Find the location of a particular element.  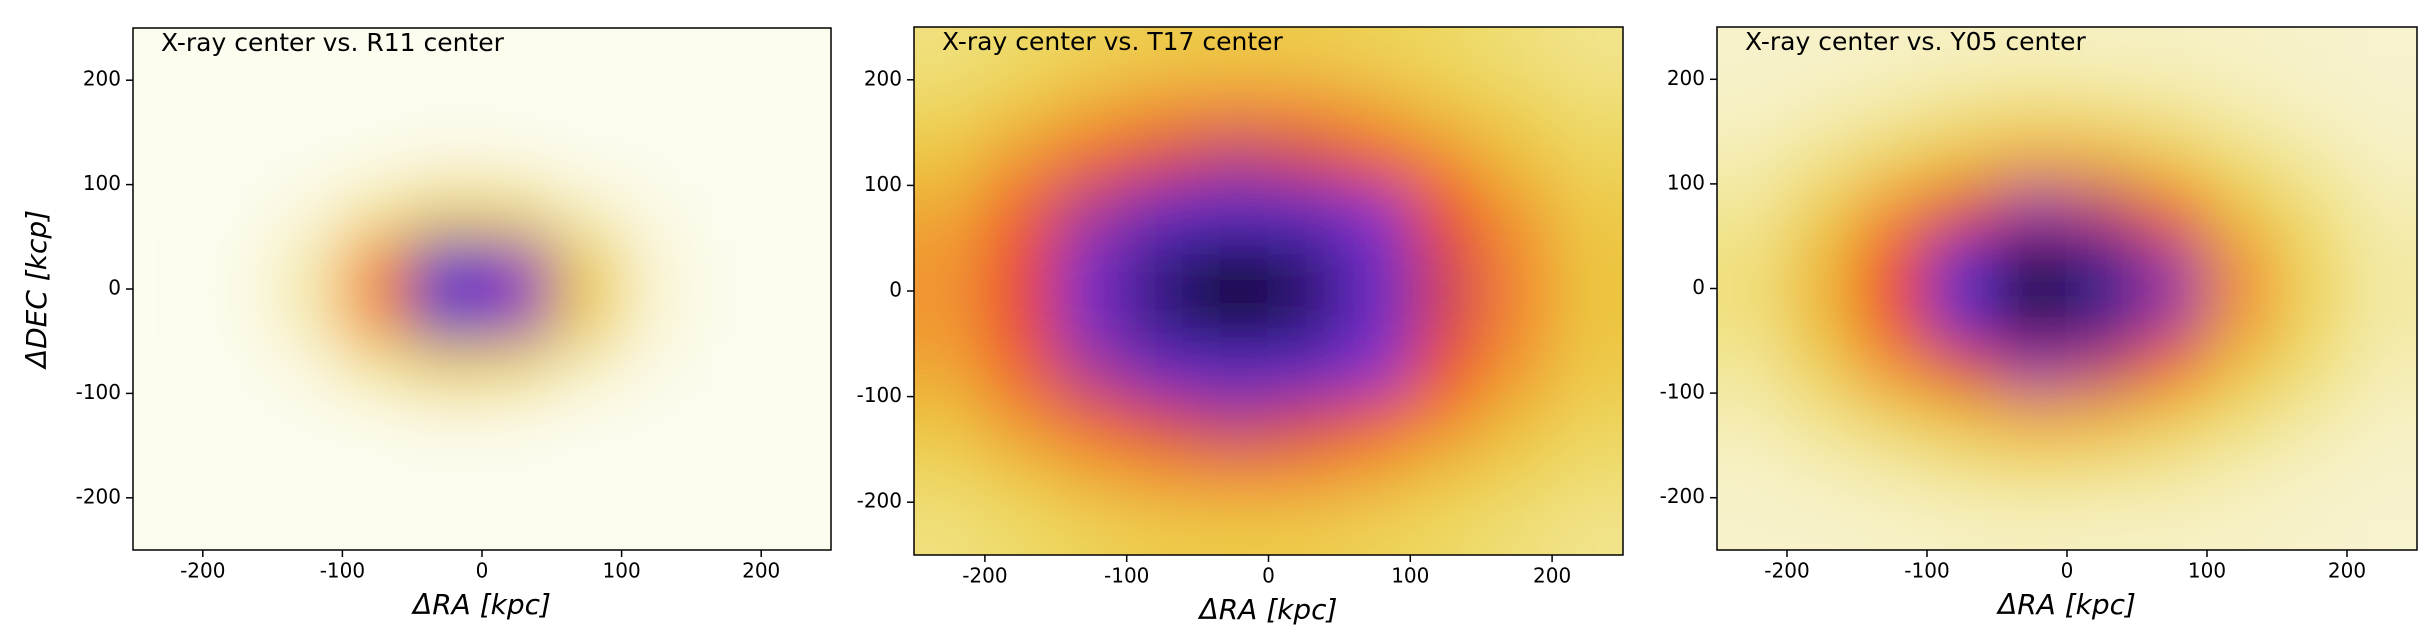

x-tick-label: 100 is located at coordinates (2207, 571).